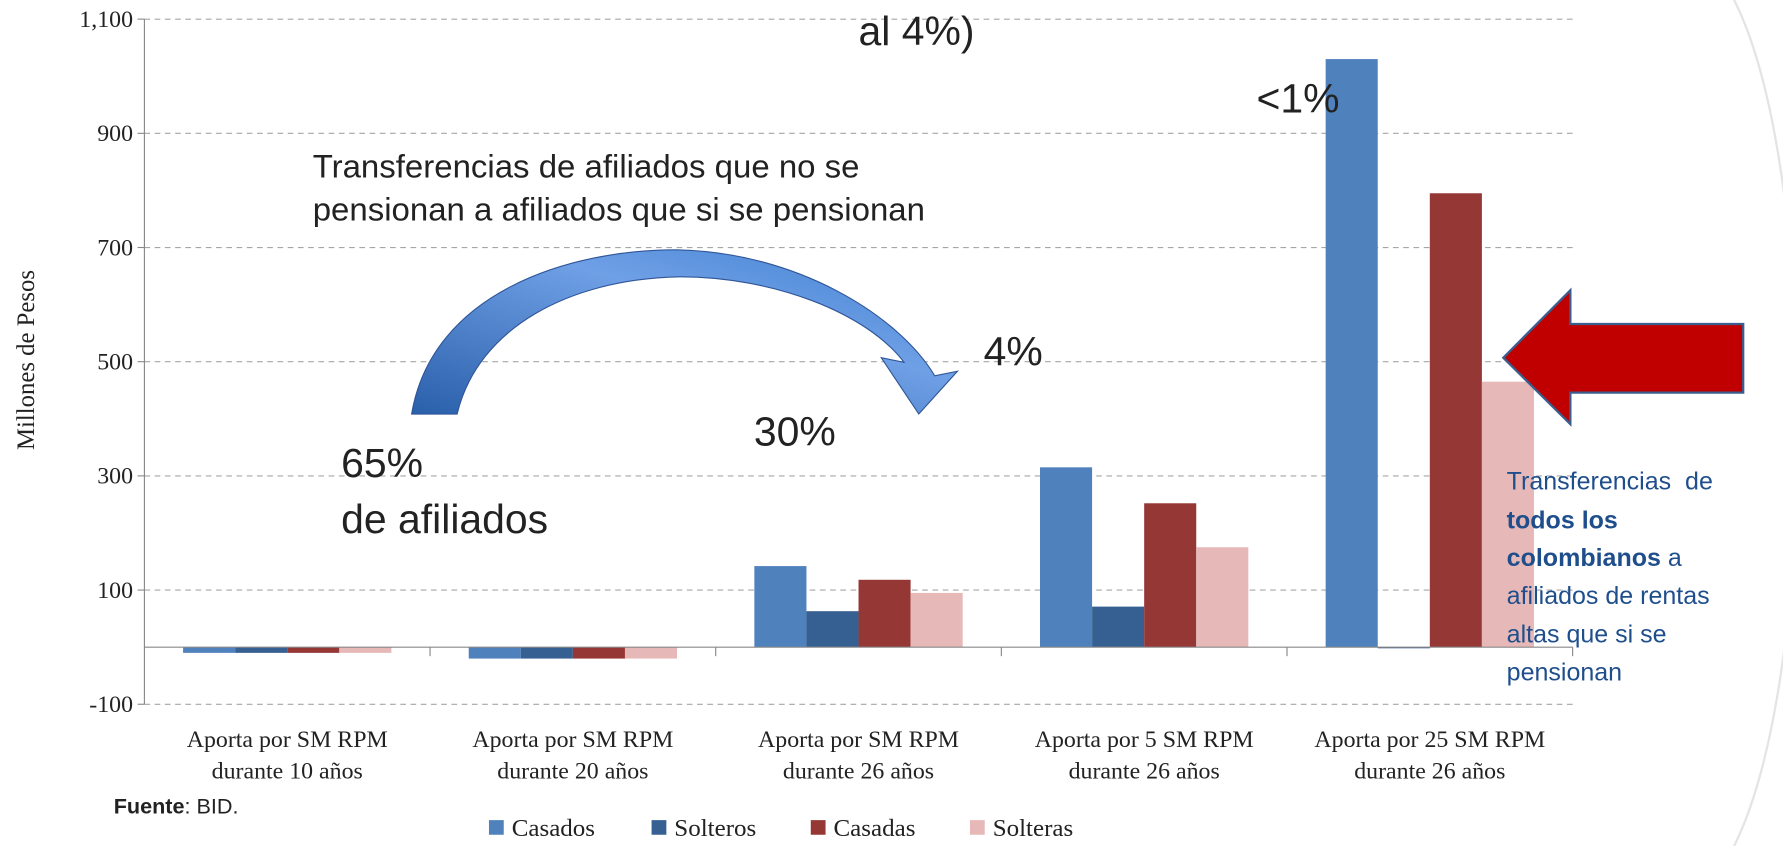 The image size is (1783, 846). I want to click on legend-label: Solteras, so click(1033, 828).